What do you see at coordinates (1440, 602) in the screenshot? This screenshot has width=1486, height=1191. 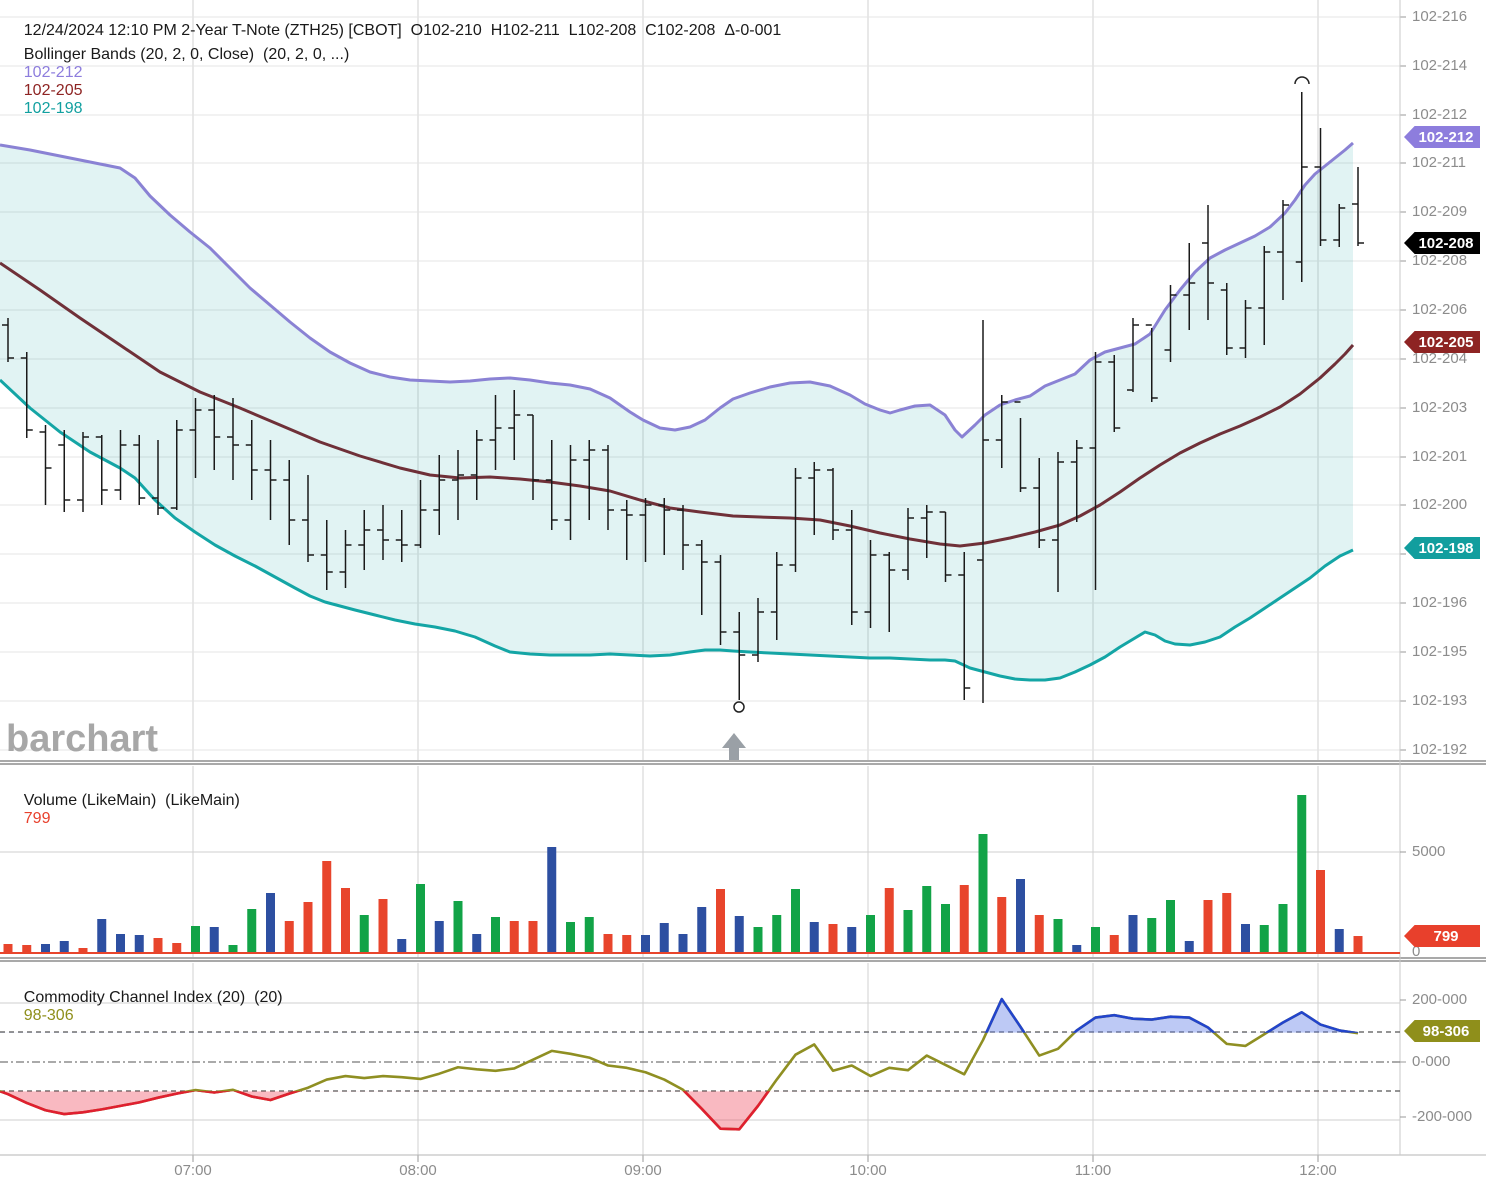 I see `price-axis-label: 102-196` at bounding box center [1440, 602].